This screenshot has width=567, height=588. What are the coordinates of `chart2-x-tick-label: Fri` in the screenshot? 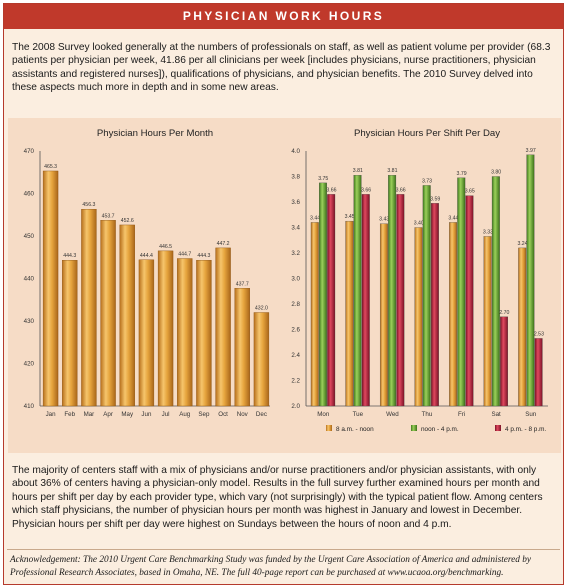 It's located at (461, 414).